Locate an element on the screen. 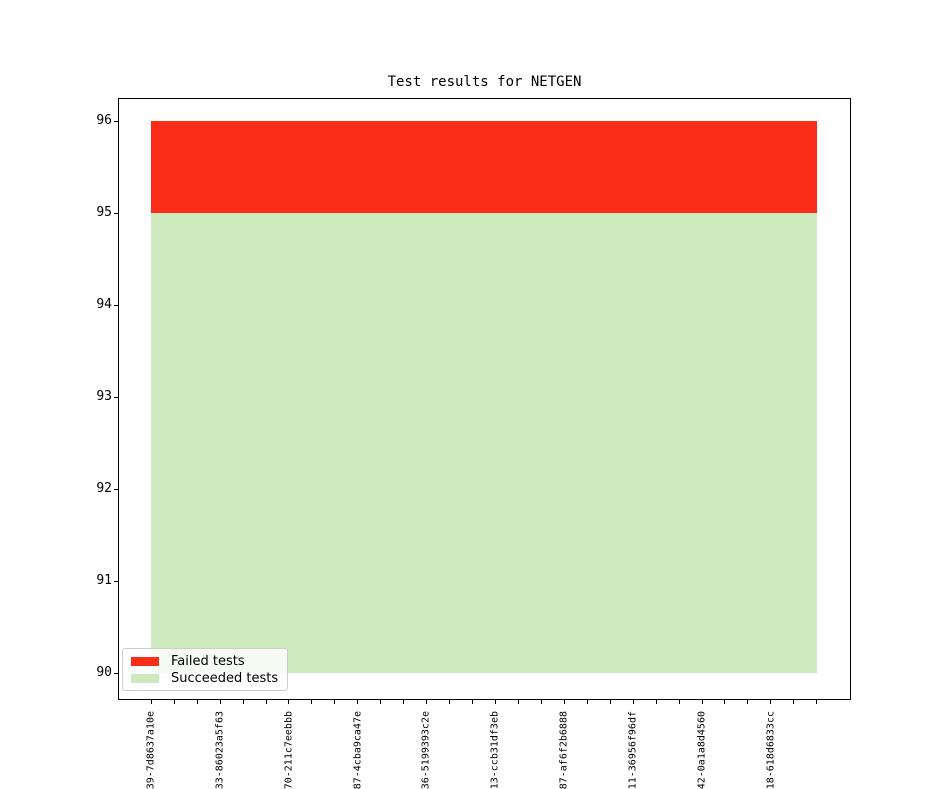 This screenshot has width=944, height=789. legend-item-succeeded: Succeeded tests is located at coordinates (205, 678).